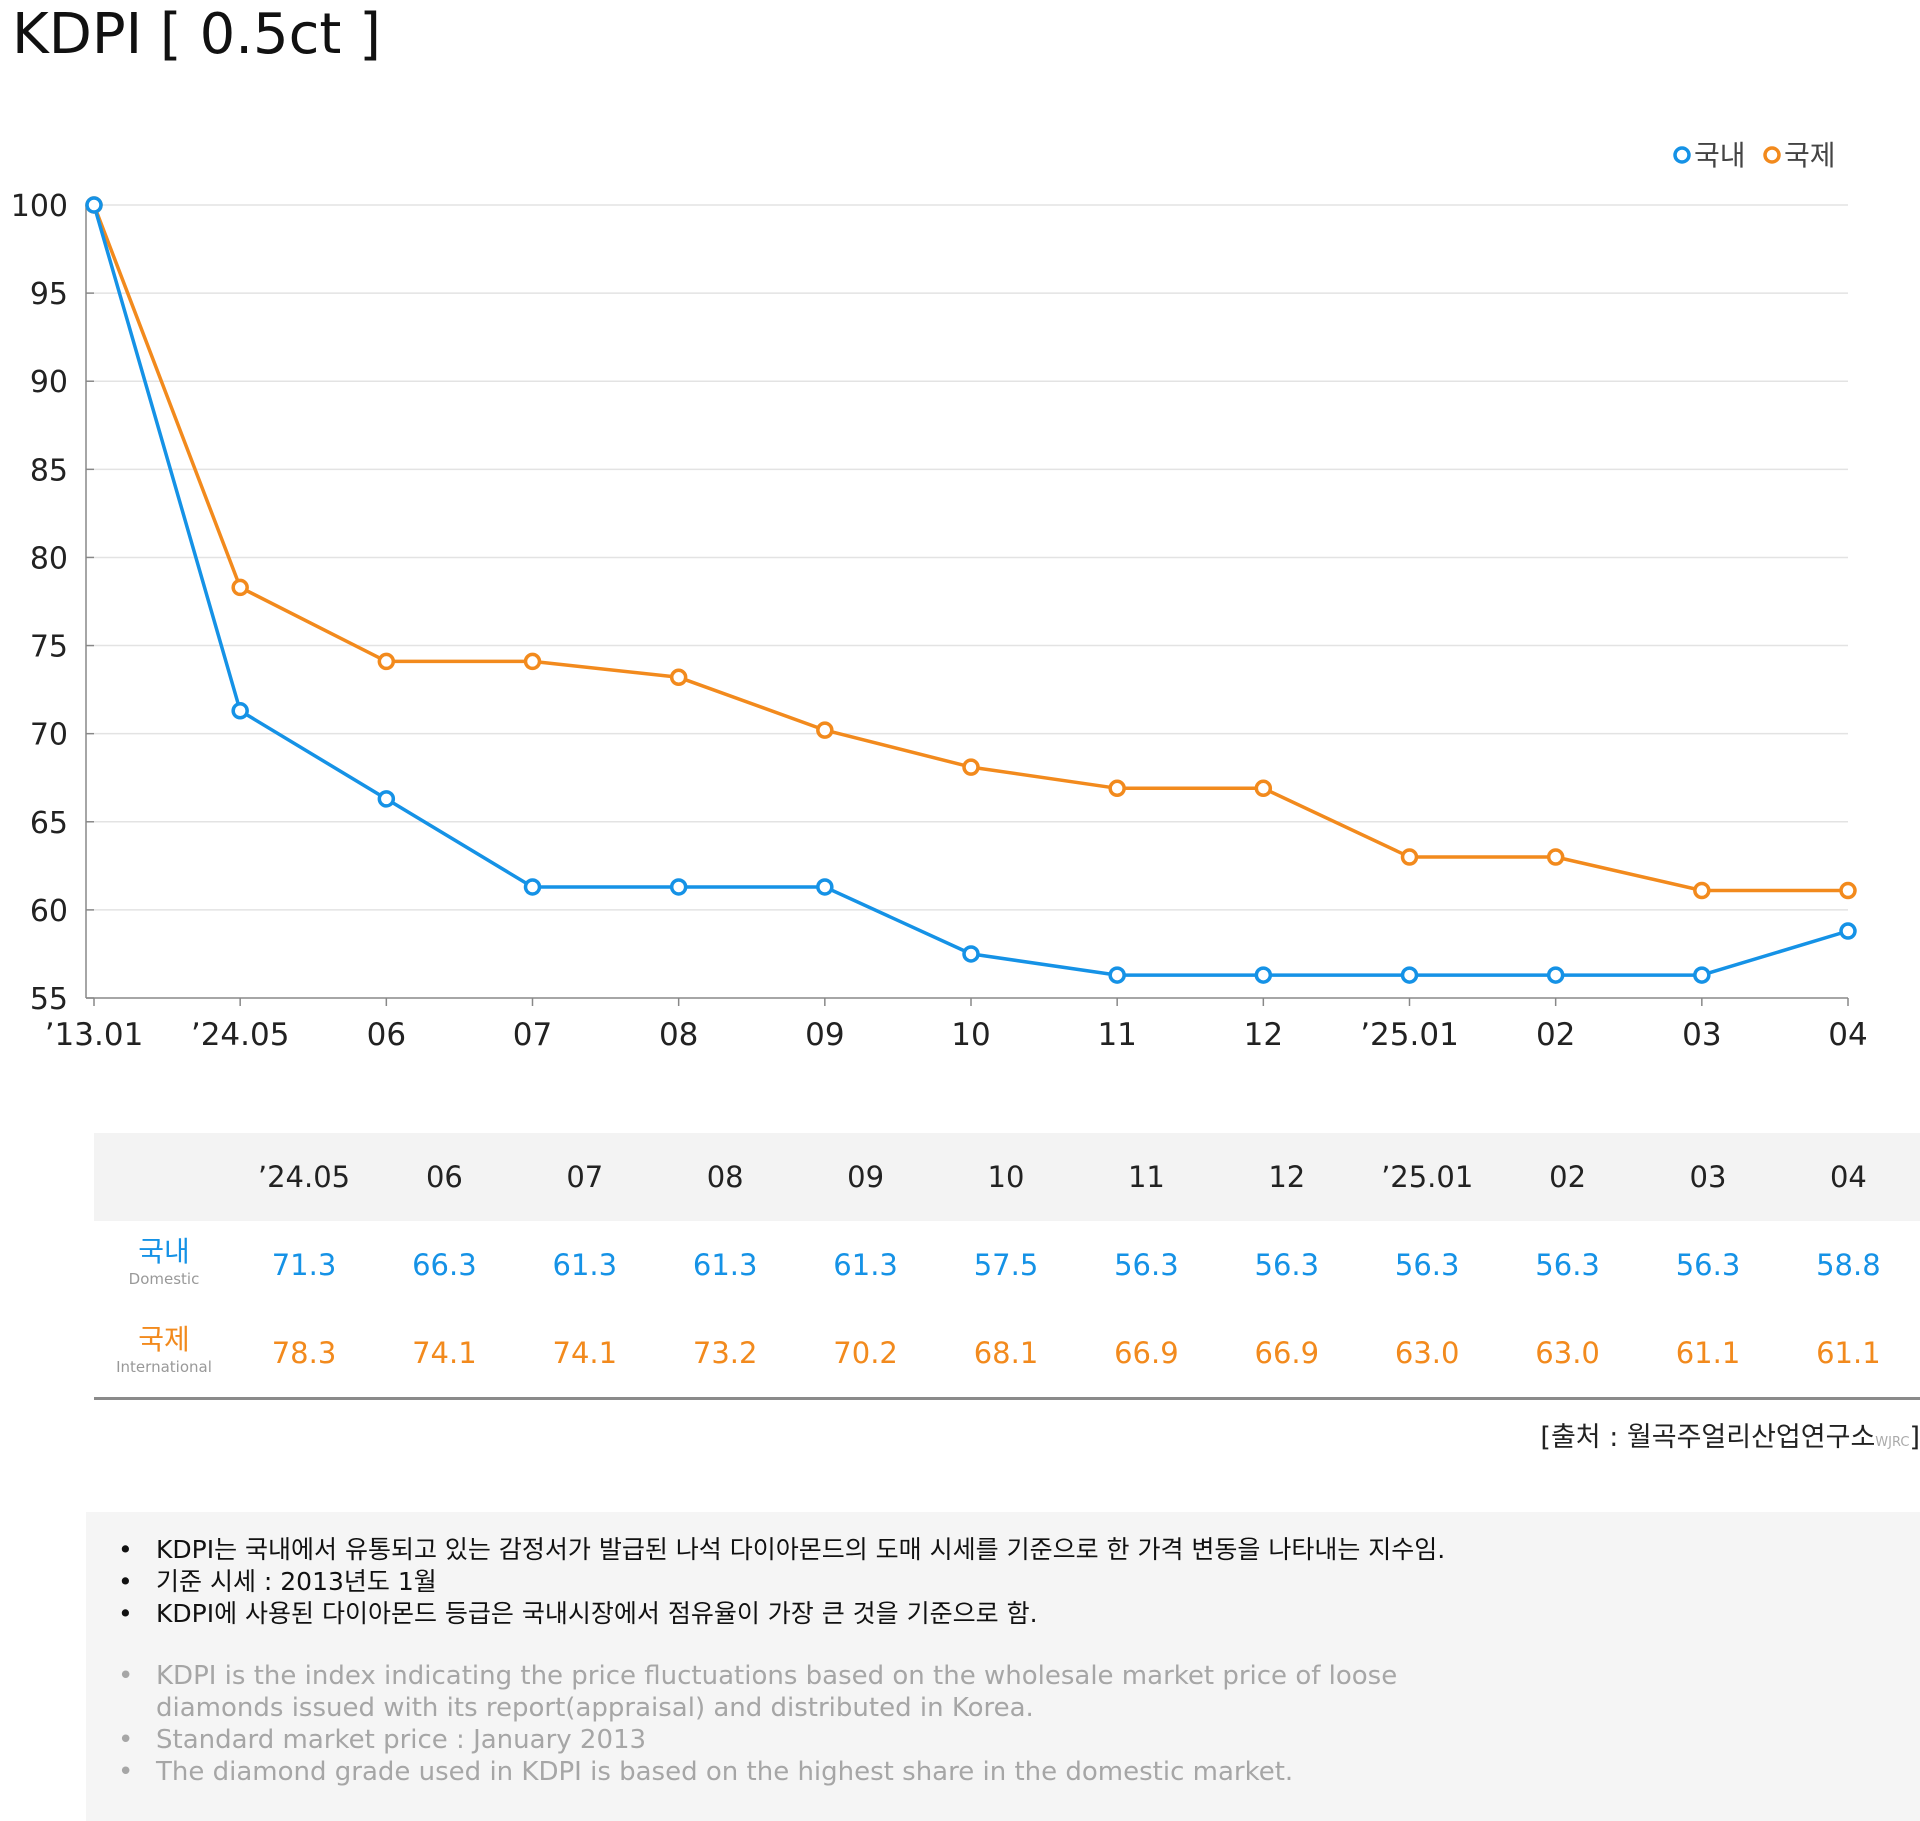 This screenshot has height=1821, width=1920. What do you see at coordinates (304, 1177) in the screenshot?
I see `table-header-cell: ’24.05` at bounding box center [304, 1177].